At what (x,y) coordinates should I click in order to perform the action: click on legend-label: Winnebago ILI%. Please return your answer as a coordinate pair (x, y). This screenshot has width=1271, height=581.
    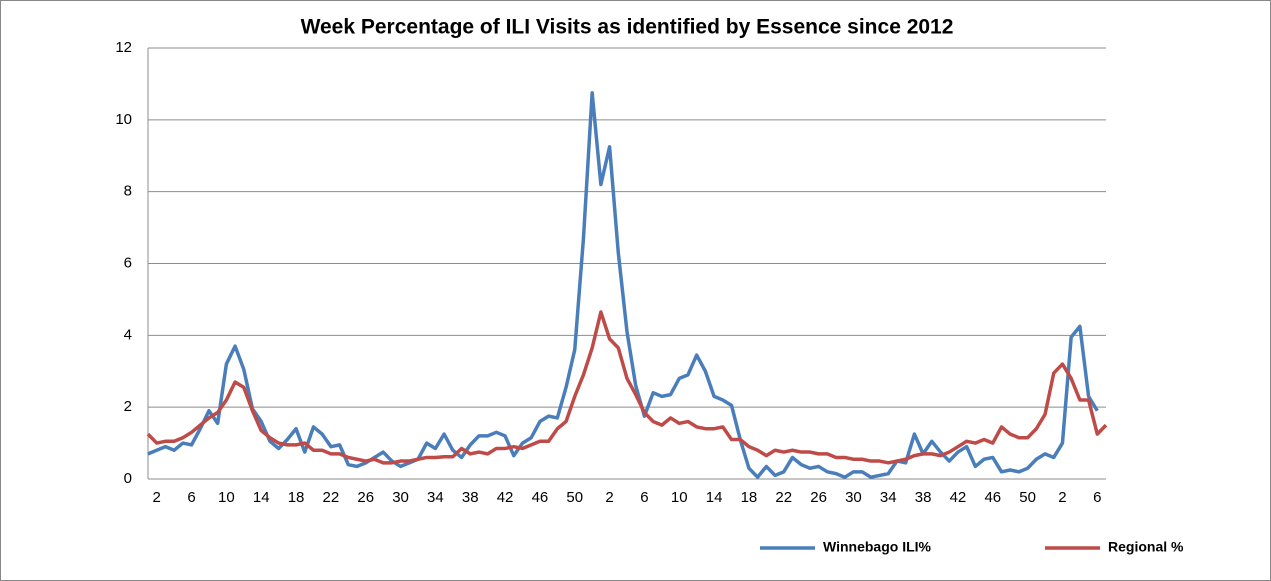
    Looking at the image, I should click on (877, 547).